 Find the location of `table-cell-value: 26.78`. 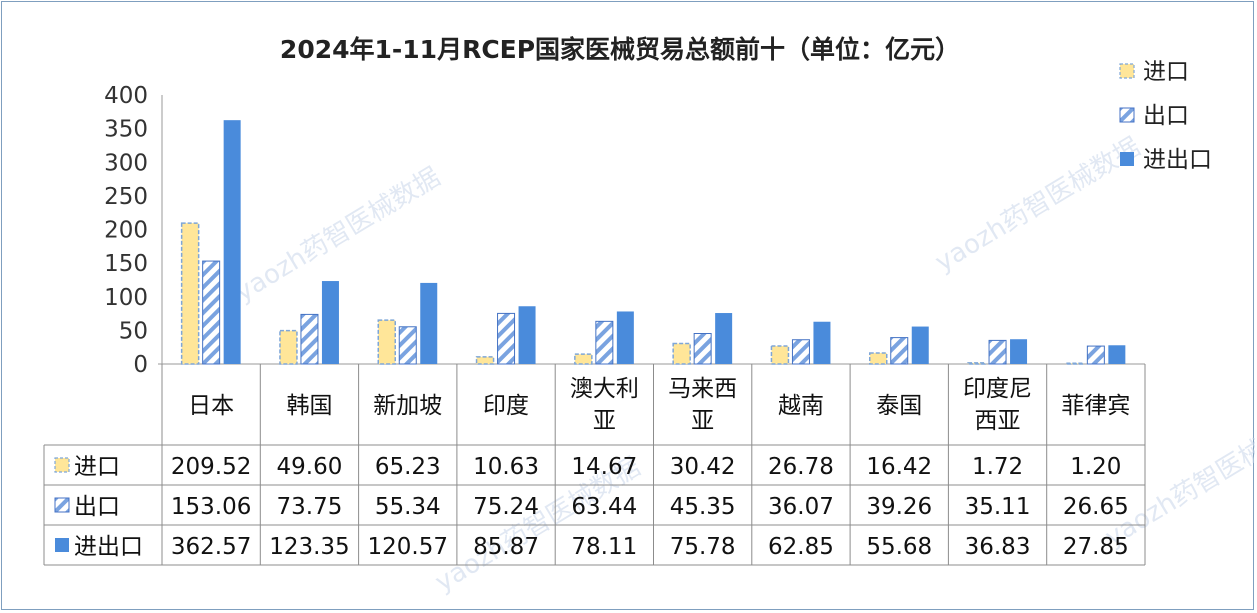

table-cell-value: 26.78 is located at coordinates (801, 467).